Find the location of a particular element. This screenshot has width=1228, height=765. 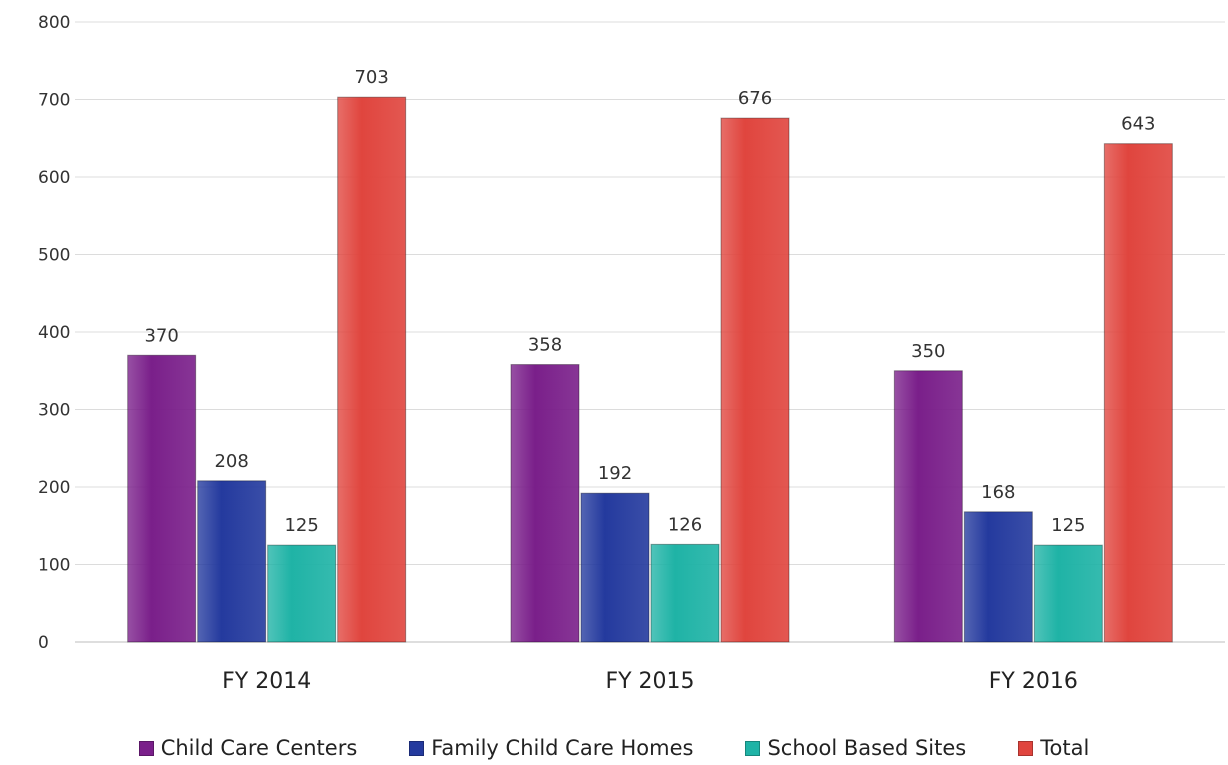

data-label: 643 is located at coordinates (1138, 124).